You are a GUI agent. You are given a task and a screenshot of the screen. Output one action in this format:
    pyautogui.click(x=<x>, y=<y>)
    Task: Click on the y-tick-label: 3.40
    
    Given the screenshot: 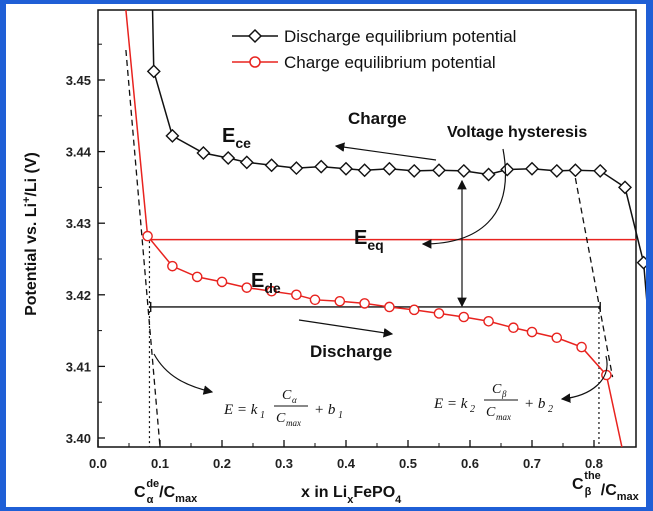 What is the action you would take?
    pyautogui.click(x=78, y=438)
    